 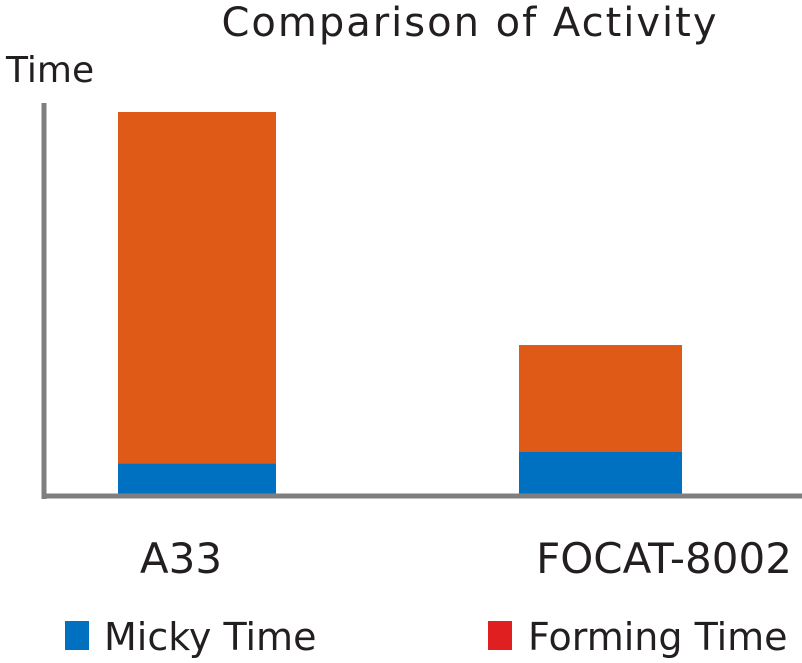 I want to click on bar-a33-micky-time, so click(x=197, y=478).